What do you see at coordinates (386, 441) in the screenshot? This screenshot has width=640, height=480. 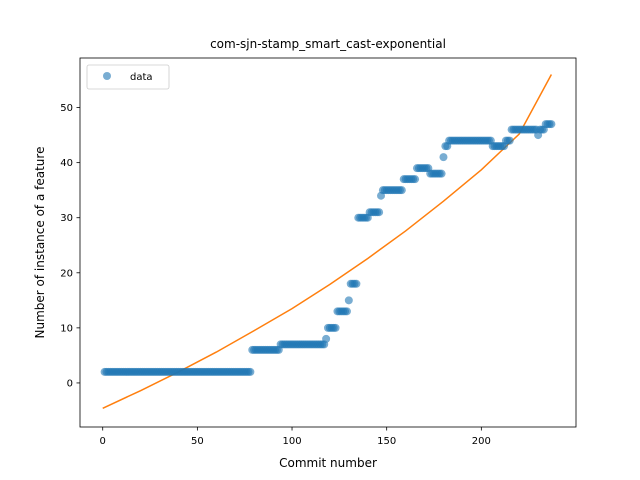 I see `x-tick-label: 150` at bounding box center [386, 441].